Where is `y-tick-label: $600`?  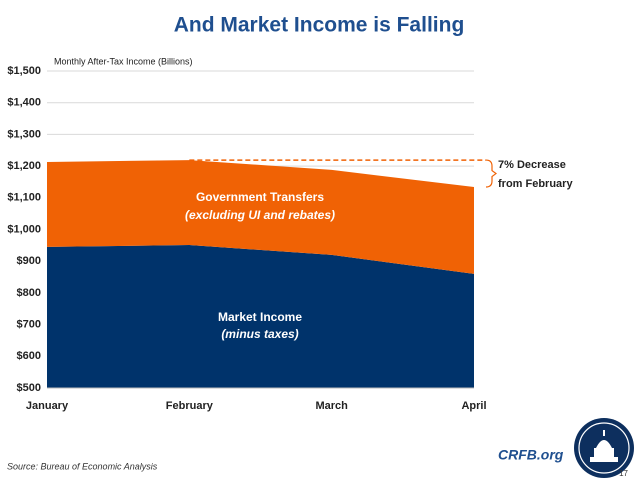
y-tick-label: $600 is located at coordinates (29, 356).